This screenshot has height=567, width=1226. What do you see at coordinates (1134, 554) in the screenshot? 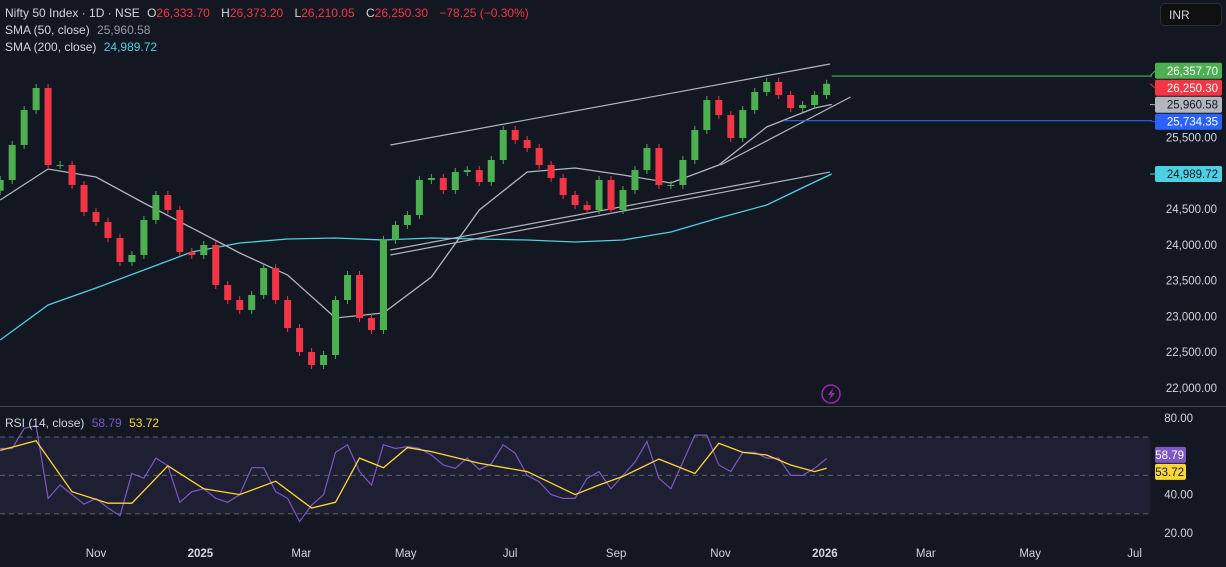
I see `time-tick: Jul` at bounding box center [1134, 554].